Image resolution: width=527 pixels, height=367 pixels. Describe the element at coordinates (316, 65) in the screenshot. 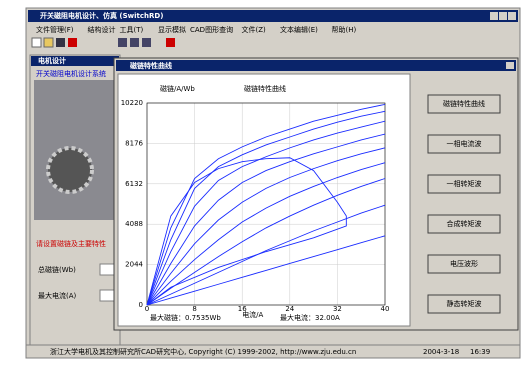

I see `dialog-title-bar` at that location.